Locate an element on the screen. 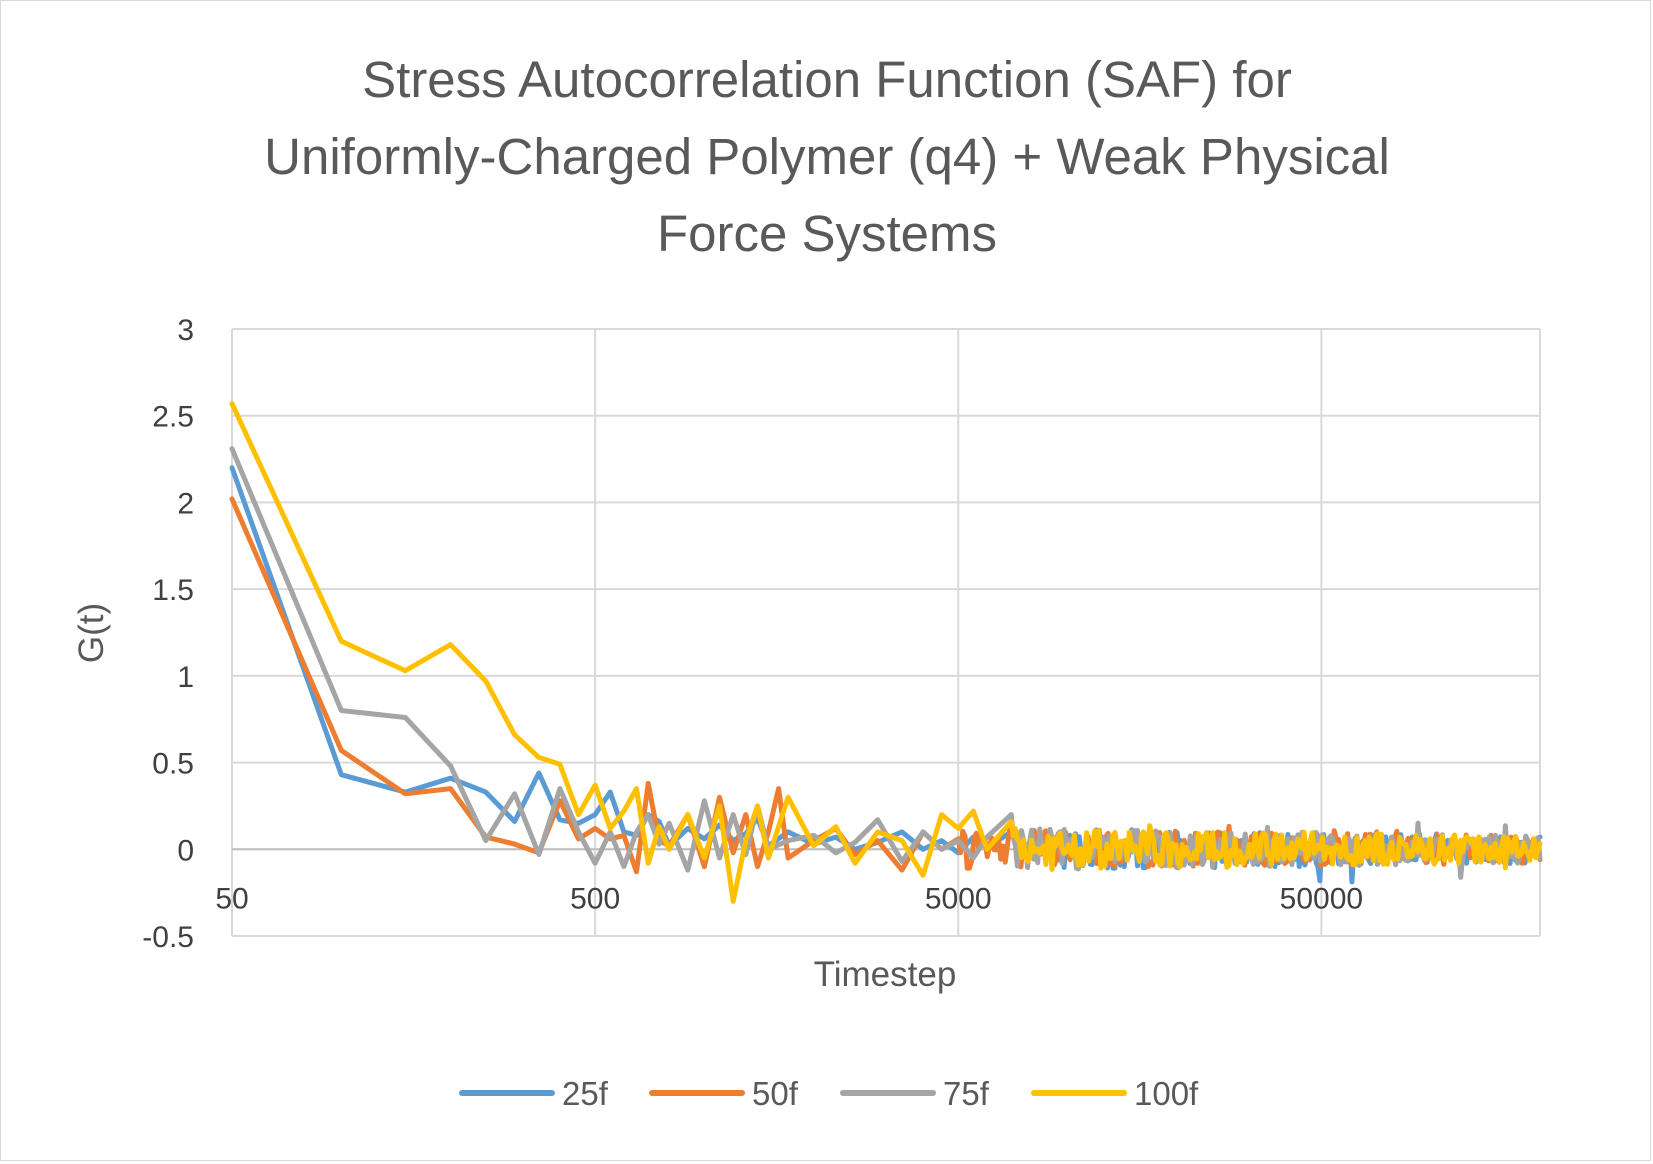  y-tick-label: 3 is located at coordinates (185, 330).